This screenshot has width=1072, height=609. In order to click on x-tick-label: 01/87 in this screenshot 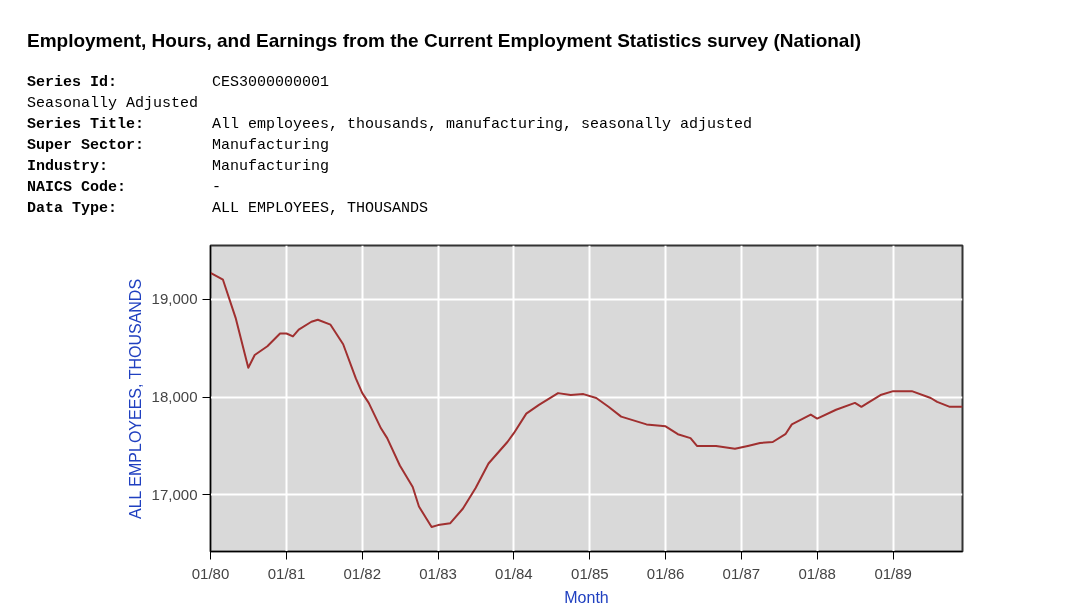, I will do `click(741, 573)`.